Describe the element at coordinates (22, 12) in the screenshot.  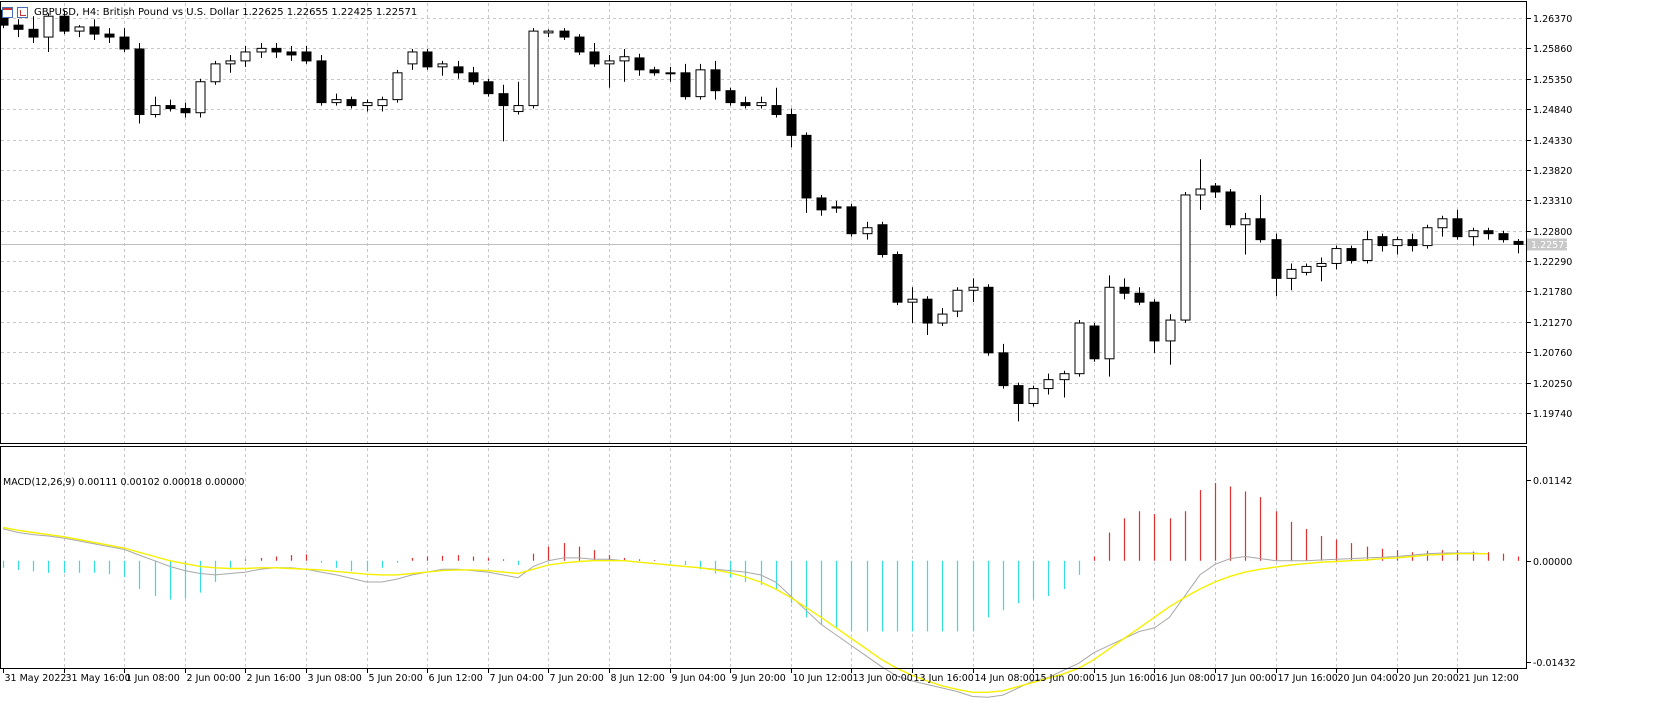
I see `line-chart-icon` at that location.